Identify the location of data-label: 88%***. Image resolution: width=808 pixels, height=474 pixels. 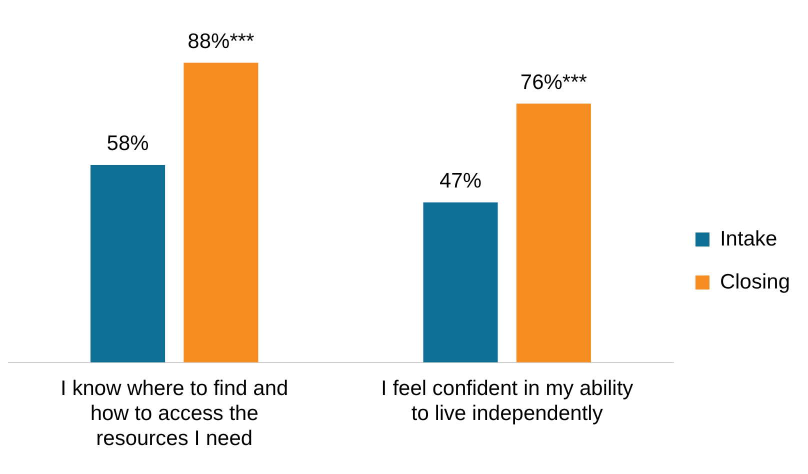
(221, 42).